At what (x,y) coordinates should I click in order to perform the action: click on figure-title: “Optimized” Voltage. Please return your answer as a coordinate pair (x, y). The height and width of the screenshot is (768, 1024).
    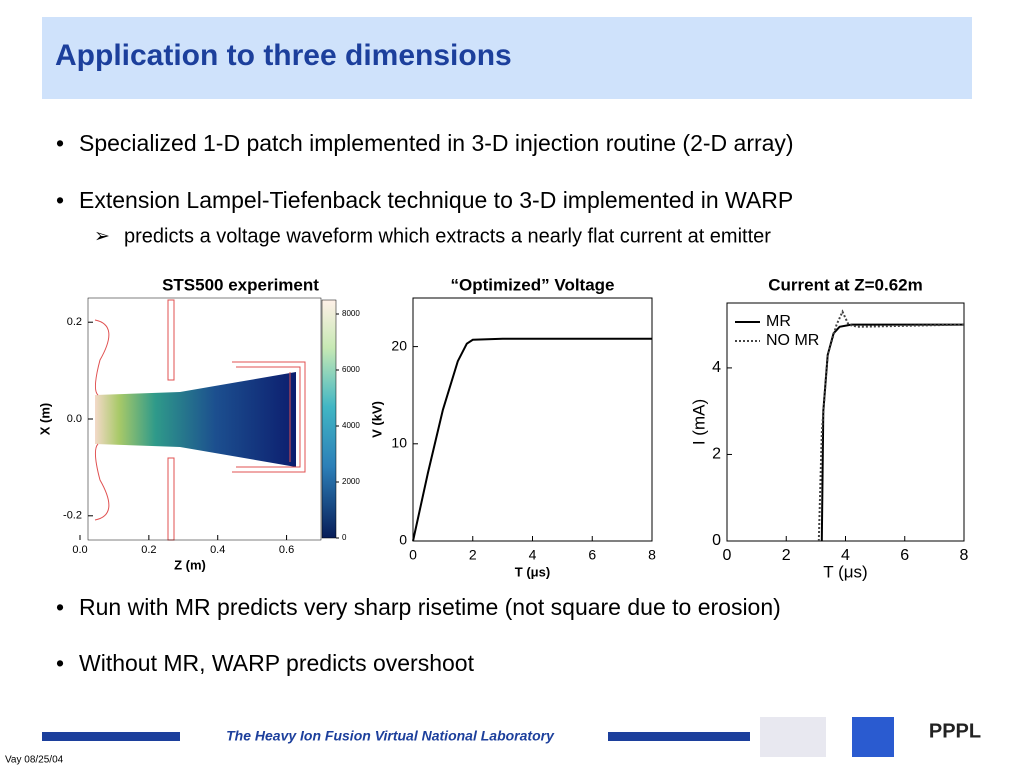
    Looking at the image, I should click on (532, 284).